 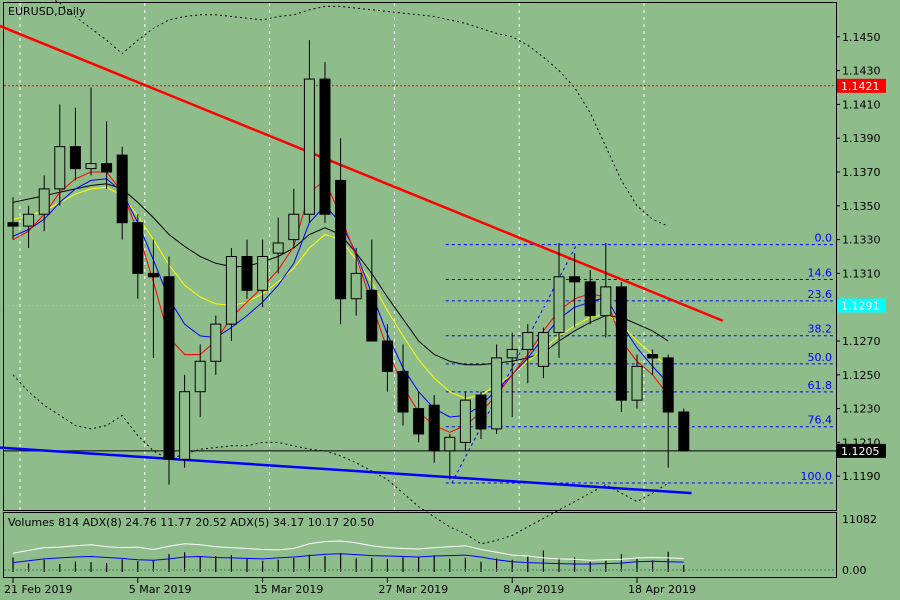 I want to click on fib-level-label: 100.0, so click(x=817, y=476).